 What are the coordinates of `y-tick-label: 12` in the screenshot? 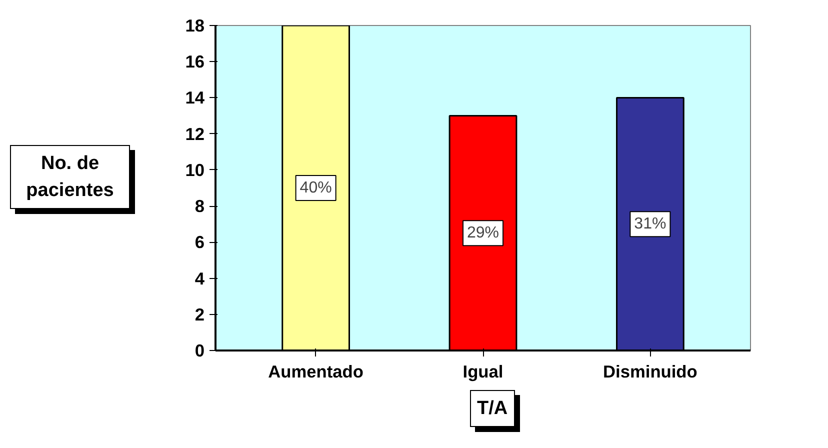 It's located at (195, 134).